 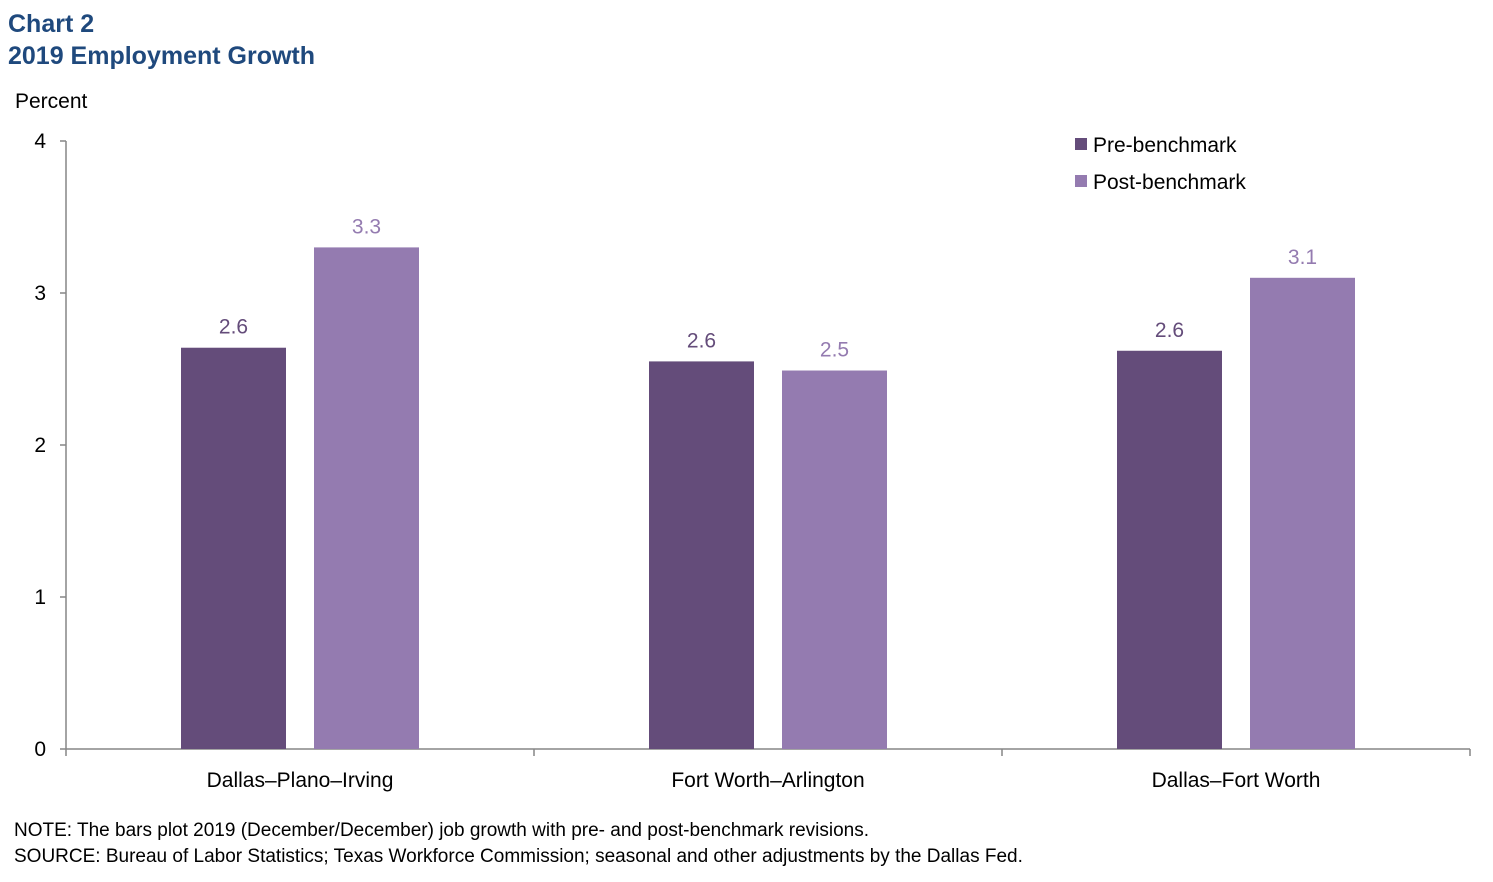 I want to click on chart-number: Chart 2, so click(x=51, y=24).